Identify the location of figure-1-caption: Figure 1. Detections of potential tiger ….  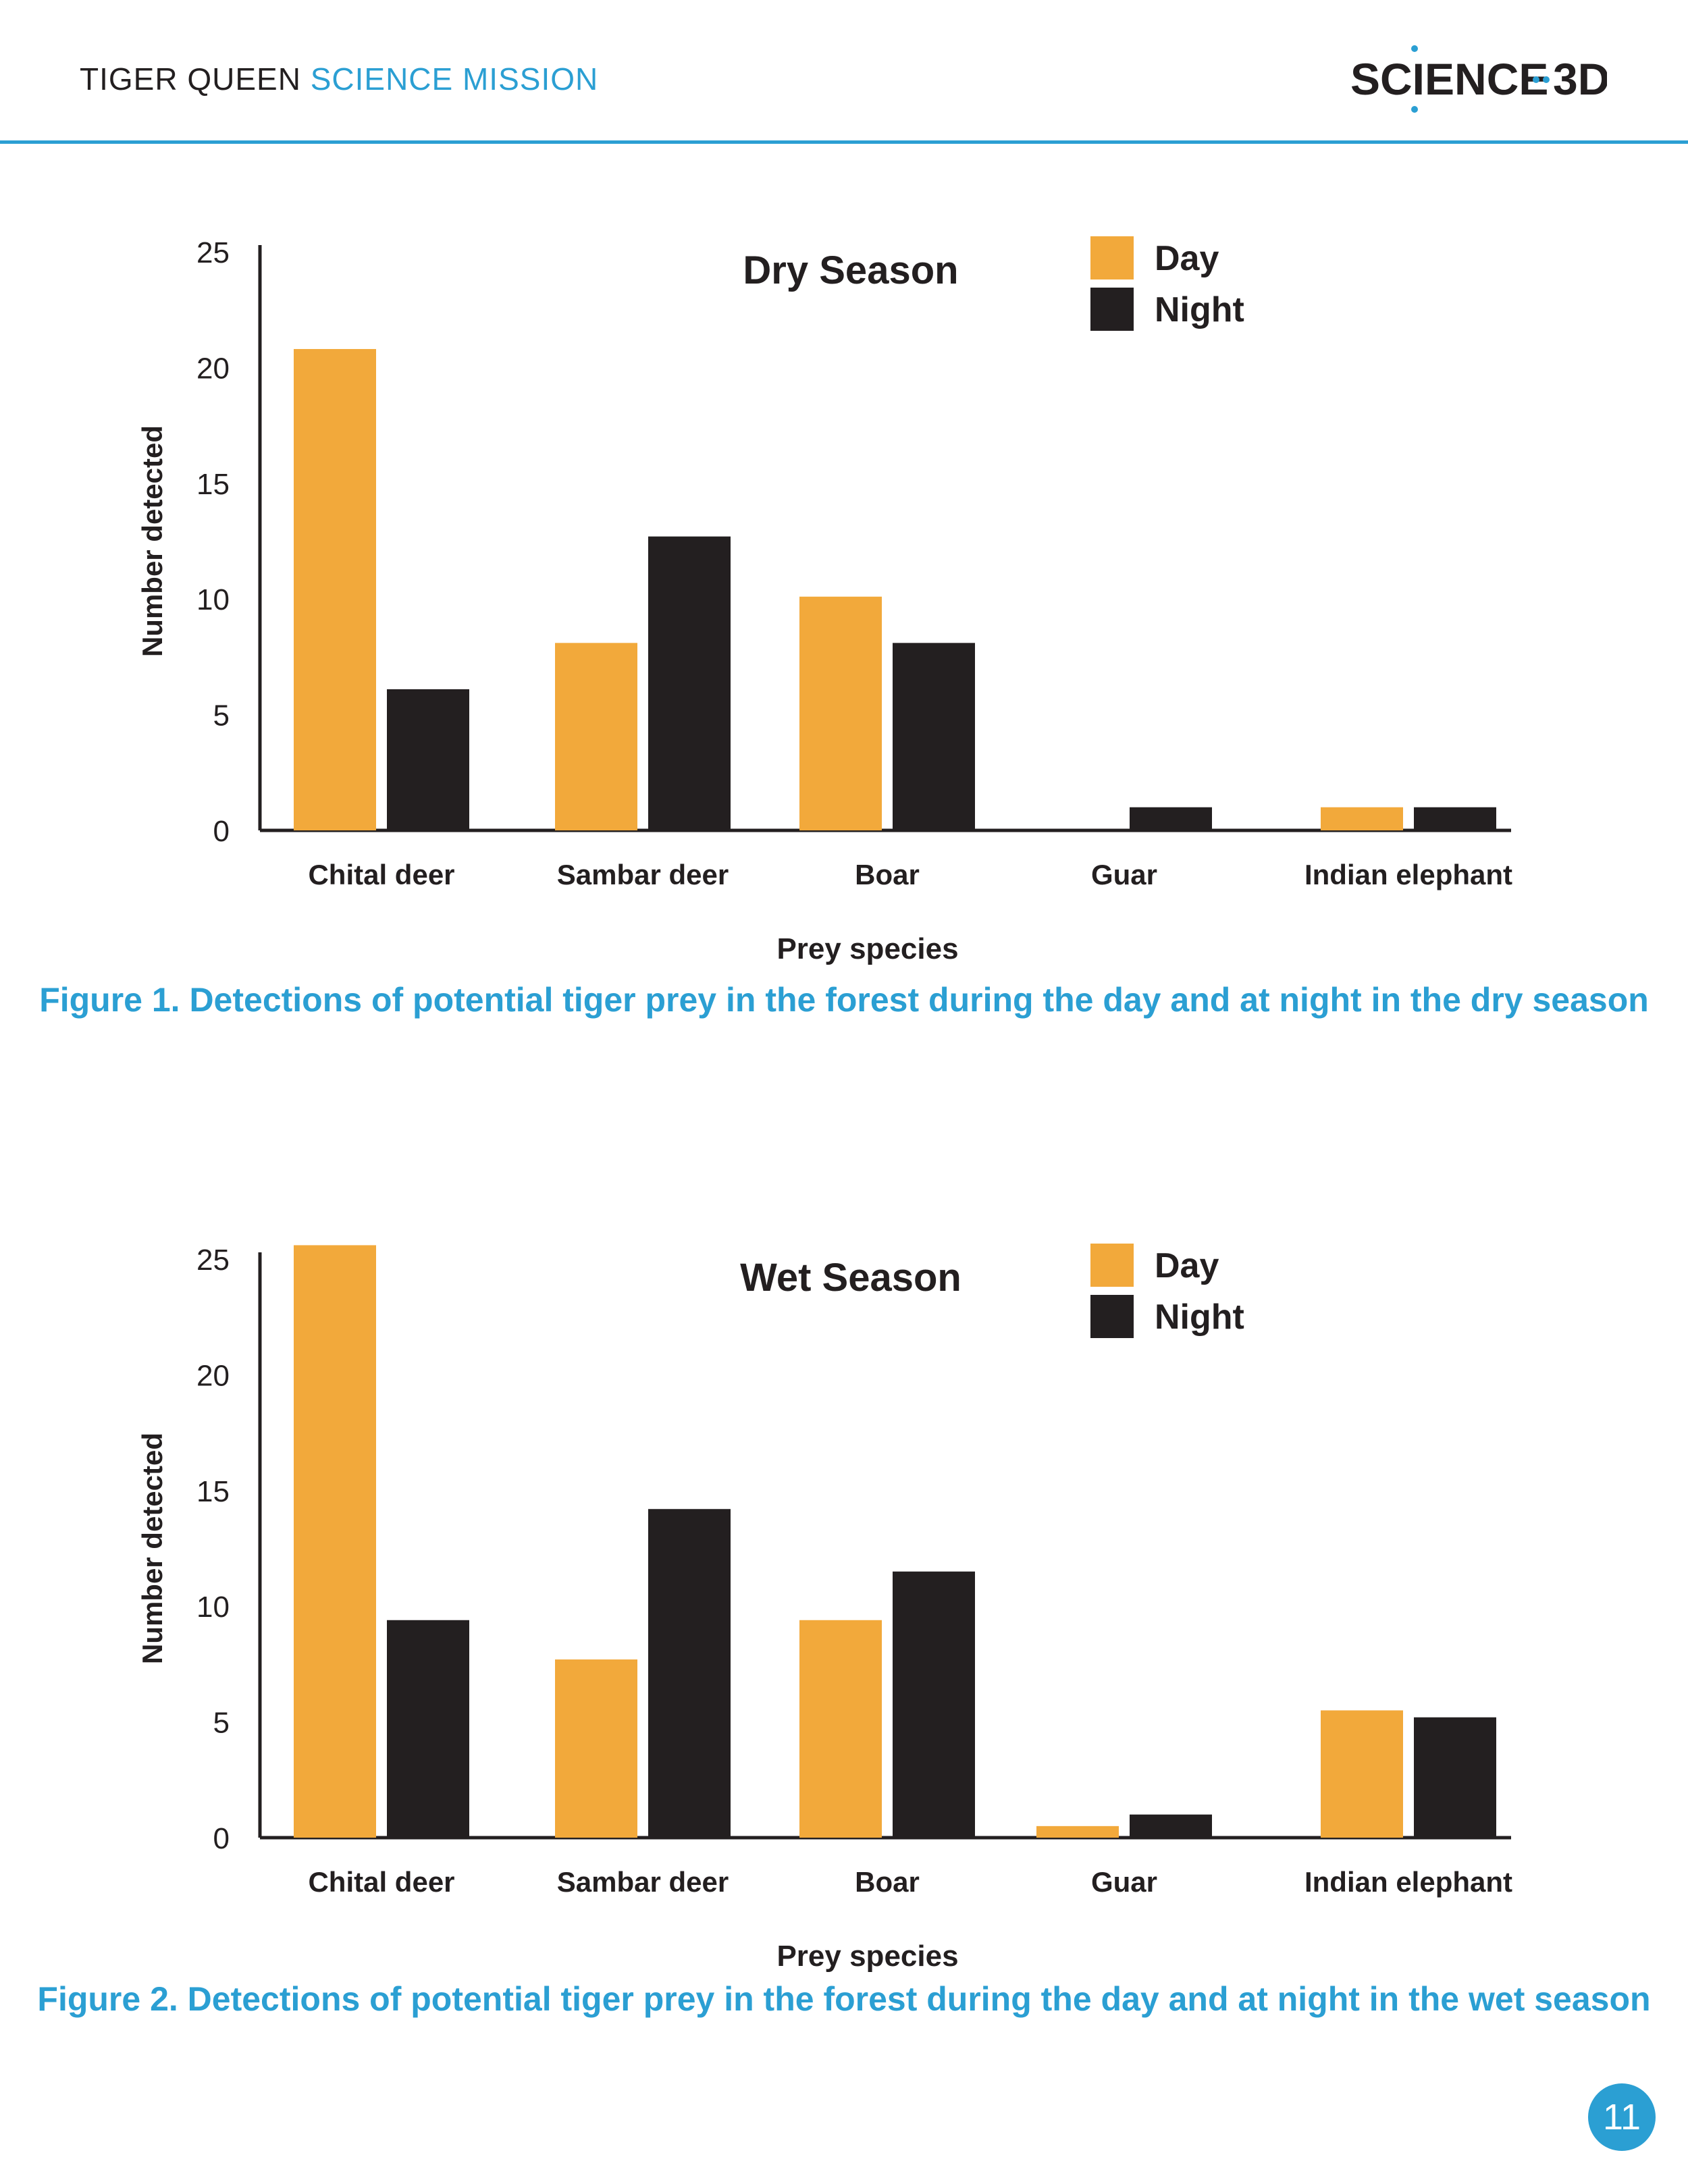
(844, 1000).